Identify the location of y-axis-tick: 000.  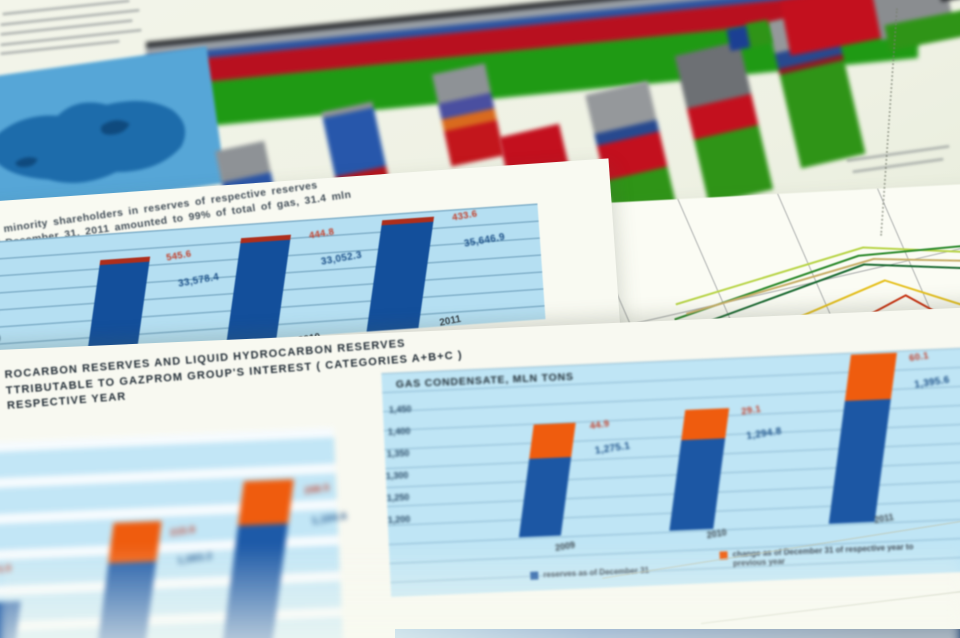
(0, 338).